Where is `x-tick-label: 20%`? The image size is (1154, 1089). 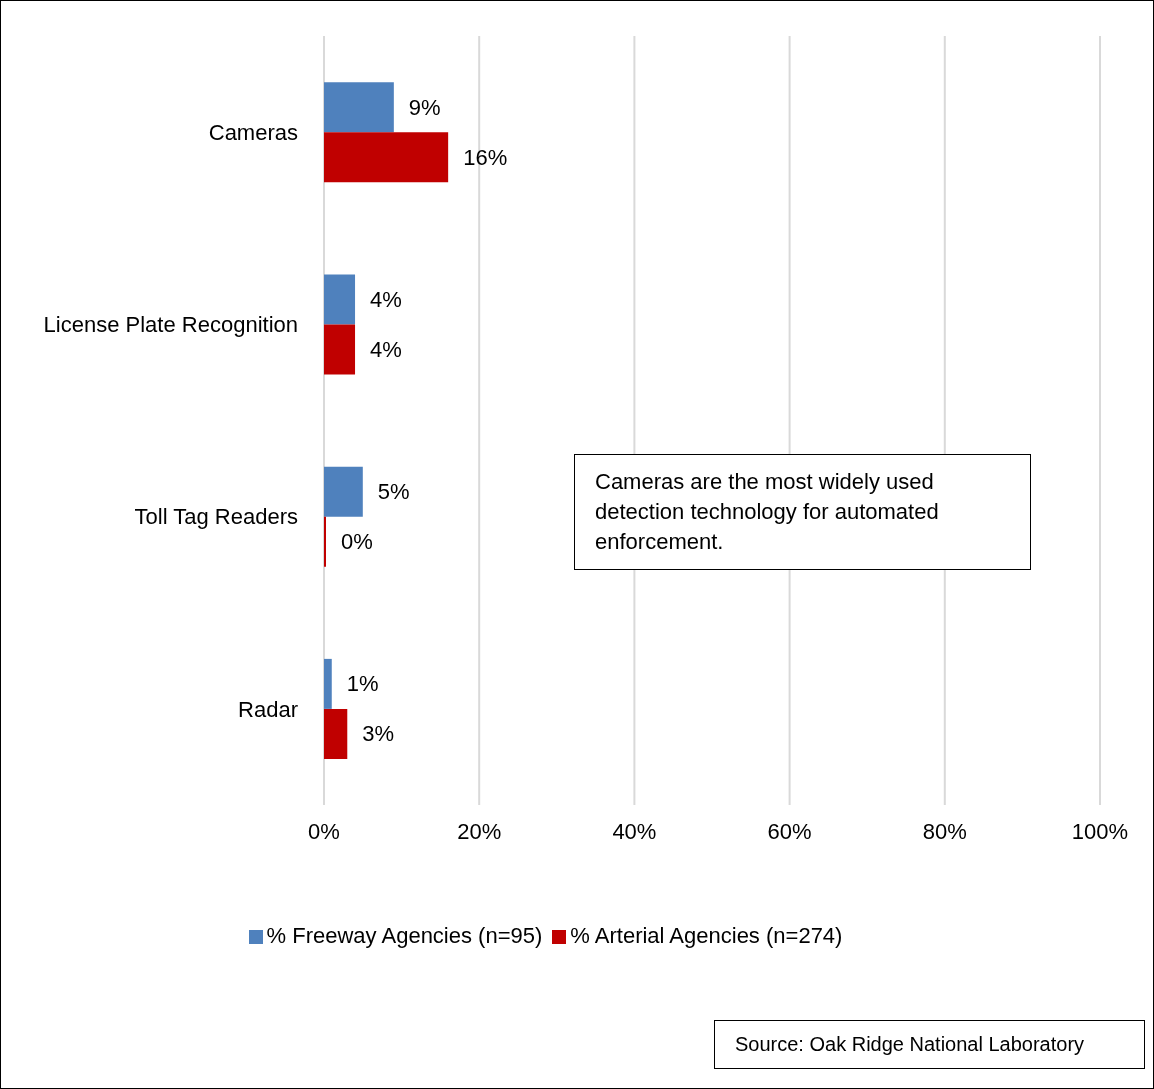
x-tick-label: 20% is located at coordinates (479, 831).